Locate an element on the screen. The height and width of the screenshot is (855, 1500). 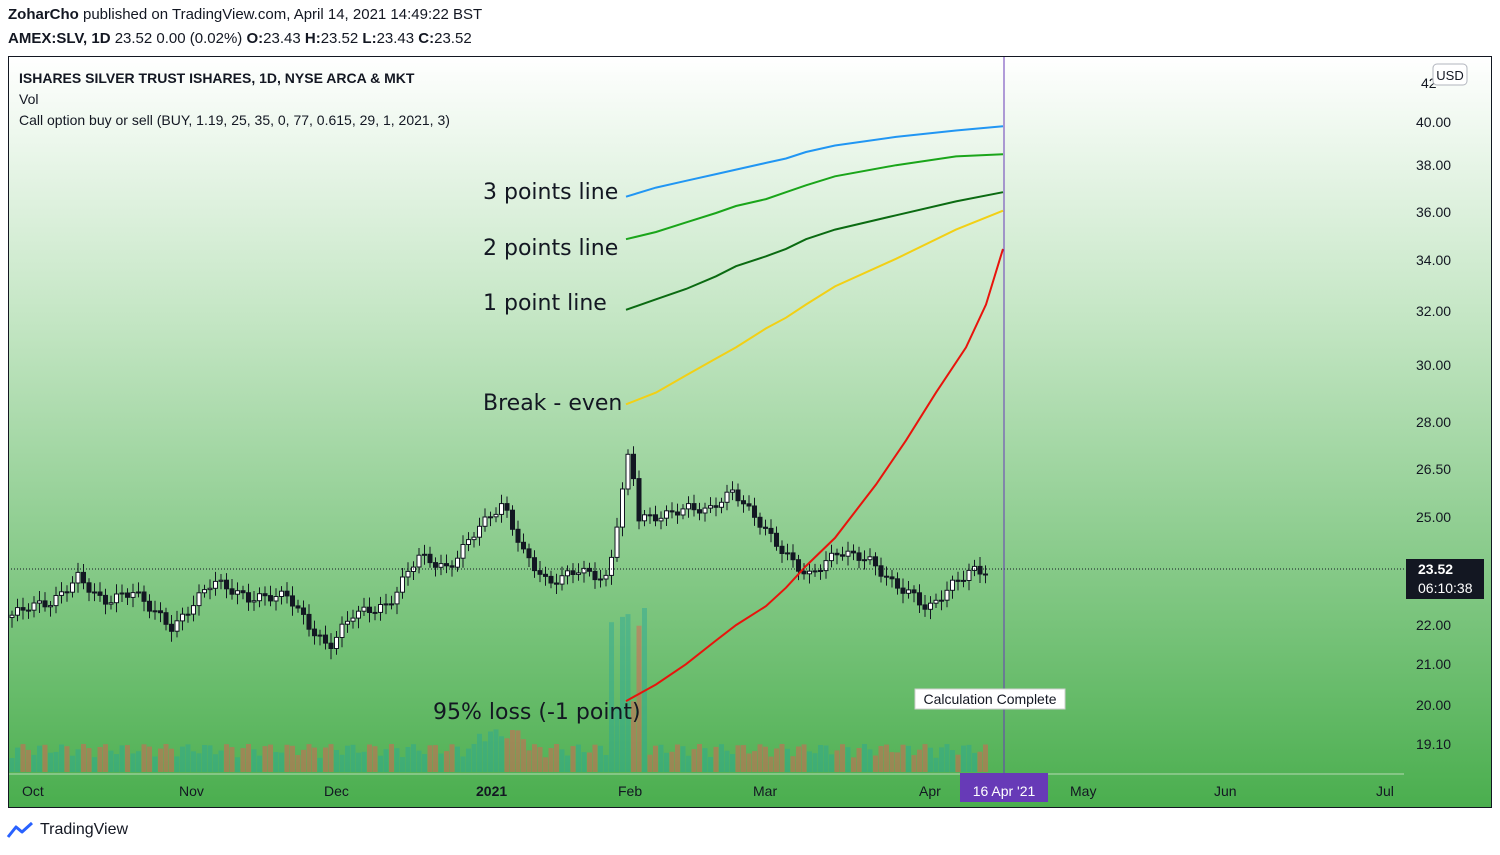
currency-badge: USD is located at coordinates (1450, 74).